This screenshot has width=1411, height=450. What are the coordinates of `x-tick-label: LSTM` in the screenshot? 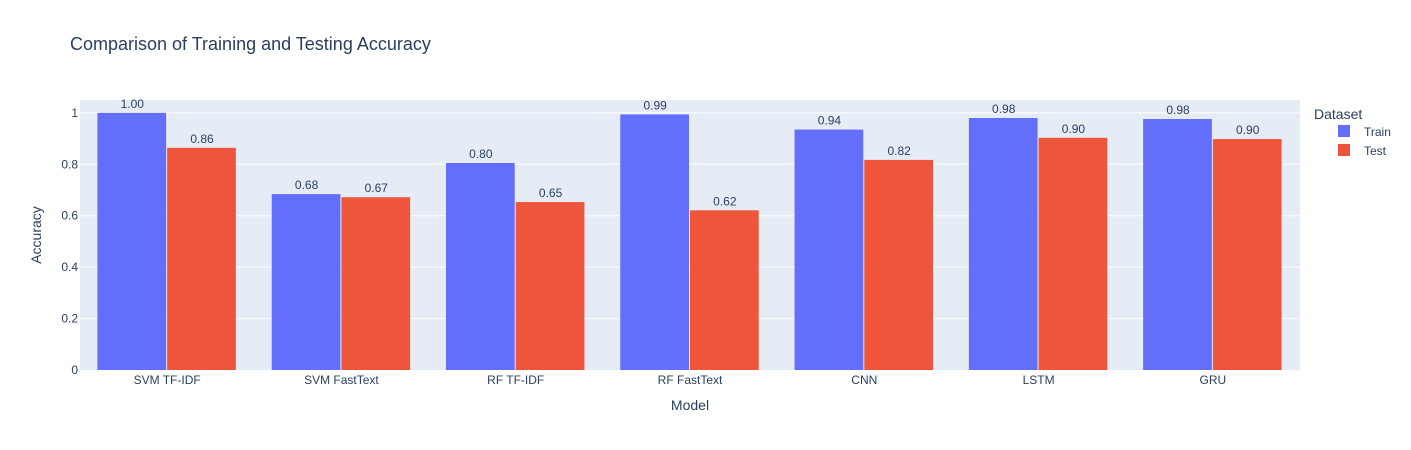 It's located at (1039, 380).